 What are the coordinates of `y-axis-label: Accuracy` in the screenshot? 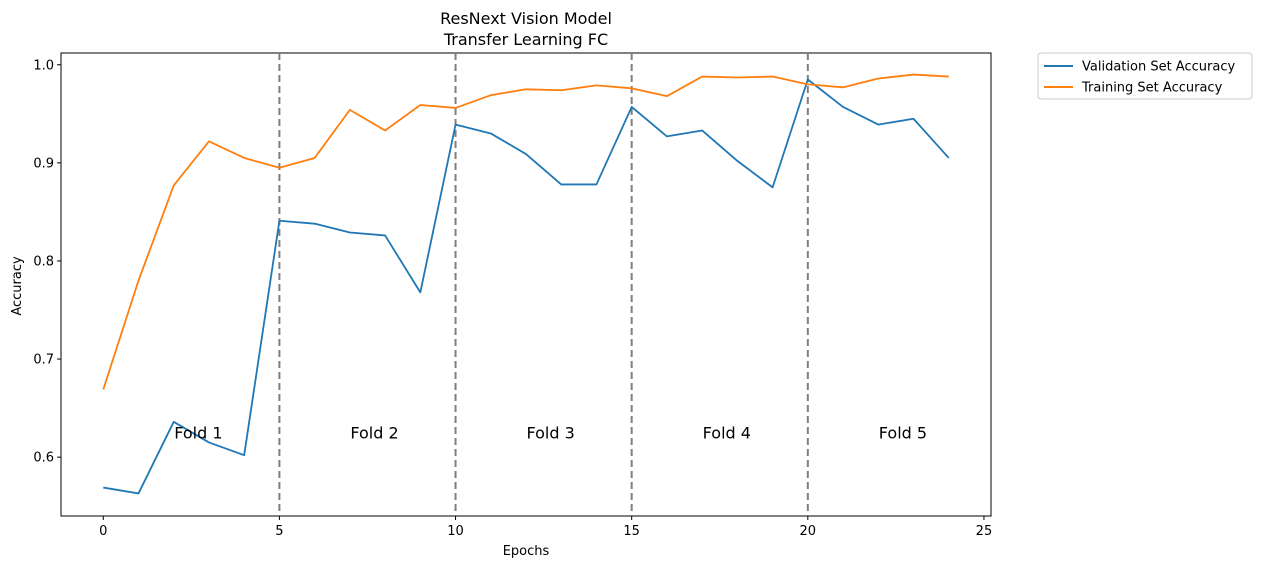 It's located at (17, 286).